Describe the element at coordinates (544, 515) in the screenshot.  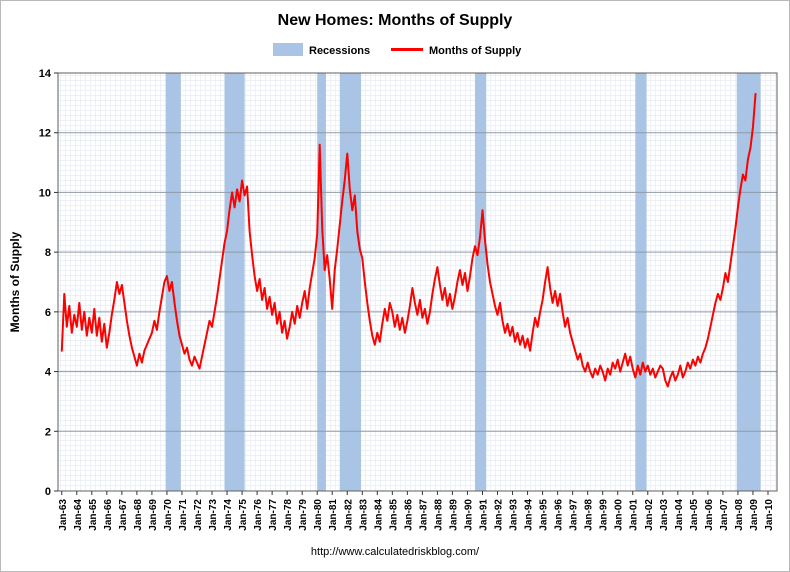
I see `x-tick-label: Jan-95` at that location.